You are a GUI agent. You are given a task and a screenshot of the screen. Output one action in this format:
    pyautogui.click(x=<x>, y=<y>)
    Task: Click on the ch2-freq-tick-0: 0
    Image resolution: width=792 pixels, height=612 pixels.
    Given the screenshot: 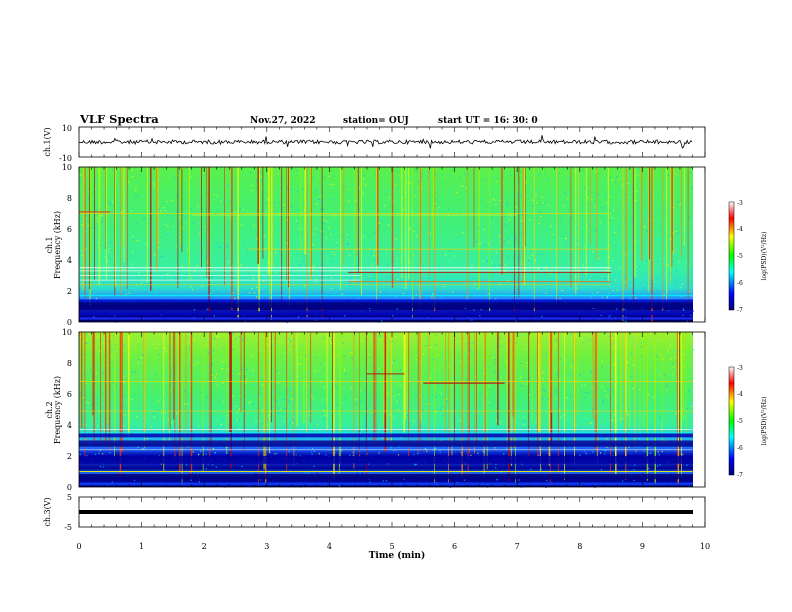 What is the action you would take?
    pyautogui.click(x=69, y=487)
    